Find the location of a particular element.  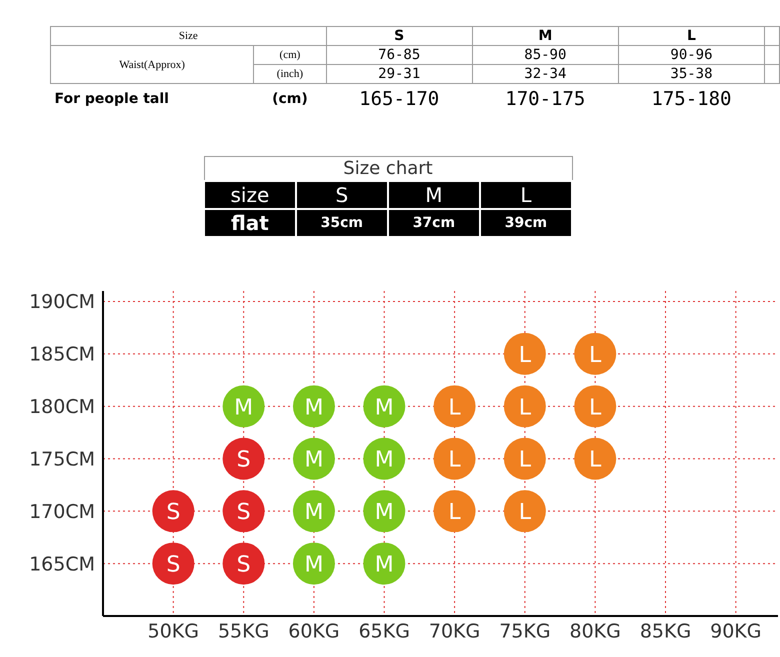

text: 35cm is located at coordinates (342, 223).